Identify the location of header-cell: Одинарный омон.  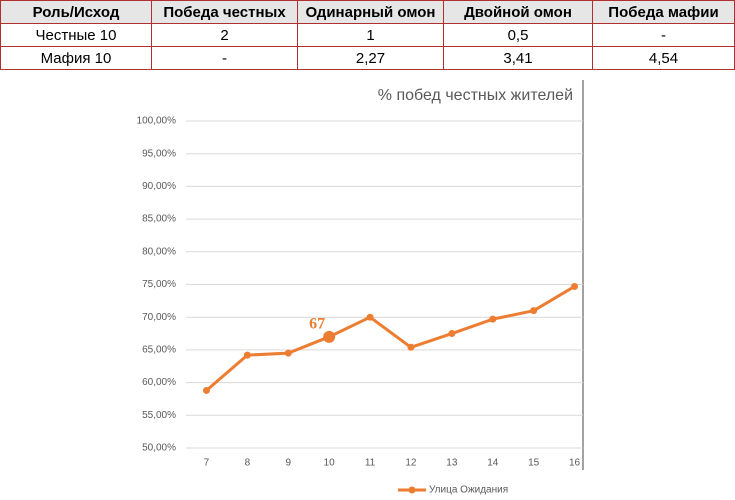
(370, 12).